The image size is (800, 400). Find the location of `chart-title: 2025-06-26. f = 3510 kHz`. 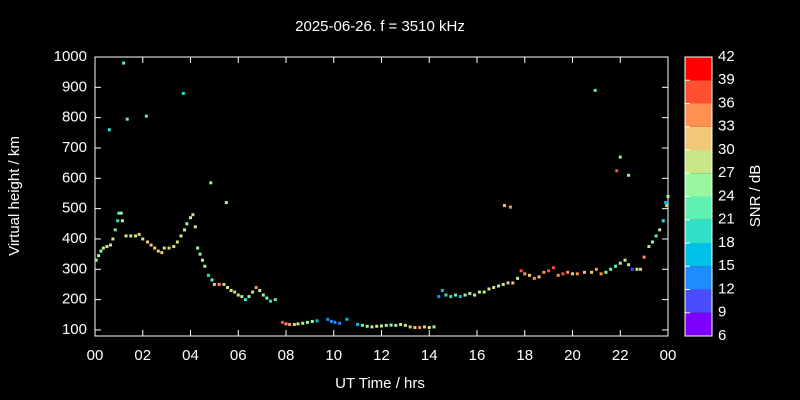

chart-title: 2025-06-26. f = 3510 kHz is located at coordinates (380, 26).